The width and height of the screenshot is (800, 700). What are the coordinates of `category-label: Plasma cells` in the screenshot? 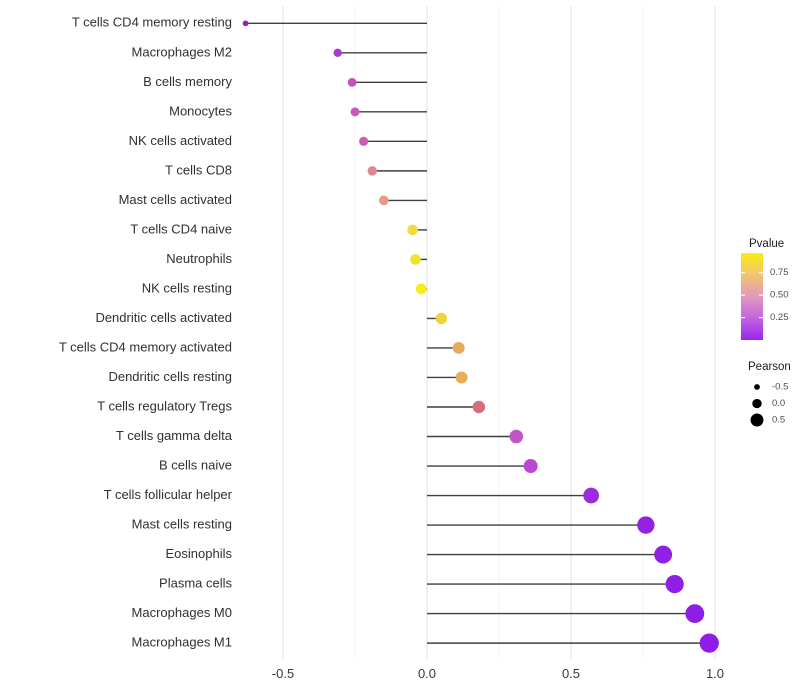 It's located at (195, 583).